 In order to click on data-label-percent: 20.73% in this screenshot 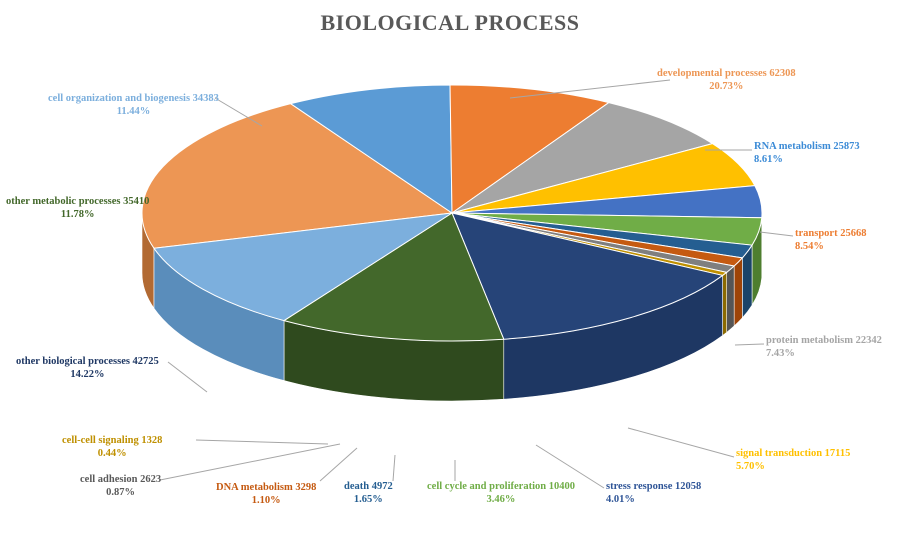, I will do `click(726, 86)`.